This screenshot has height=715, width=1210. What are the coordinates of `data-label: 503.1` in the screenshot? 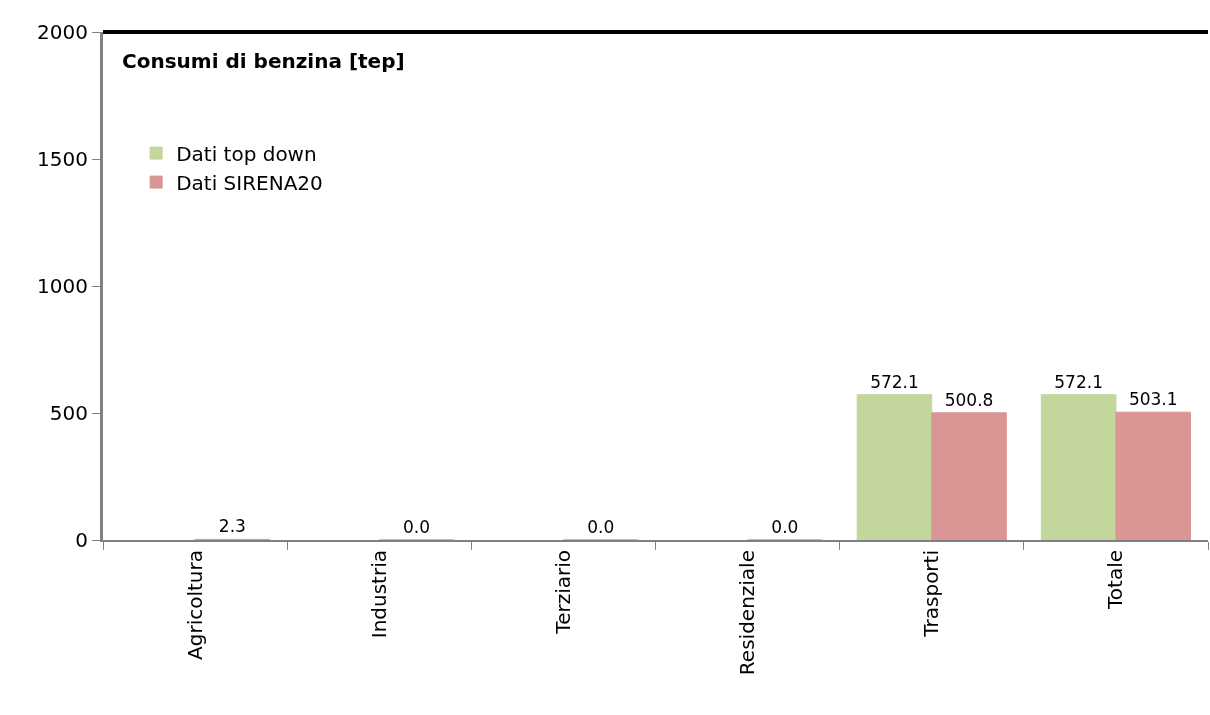 It's located at (1153, 399).